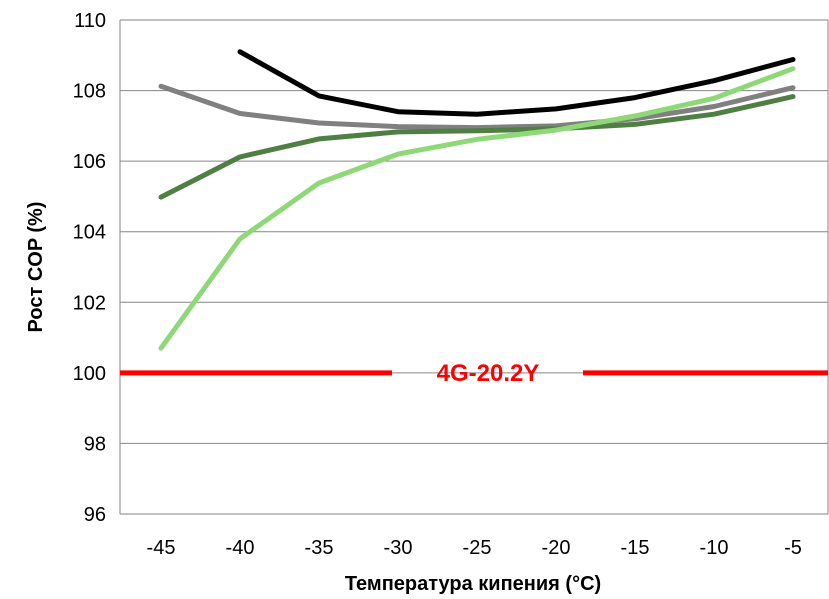  What do you see at coordinates (89, 303) in the screenshot?
I see `y-tick-label: 102` at bounding box center [89, 303].